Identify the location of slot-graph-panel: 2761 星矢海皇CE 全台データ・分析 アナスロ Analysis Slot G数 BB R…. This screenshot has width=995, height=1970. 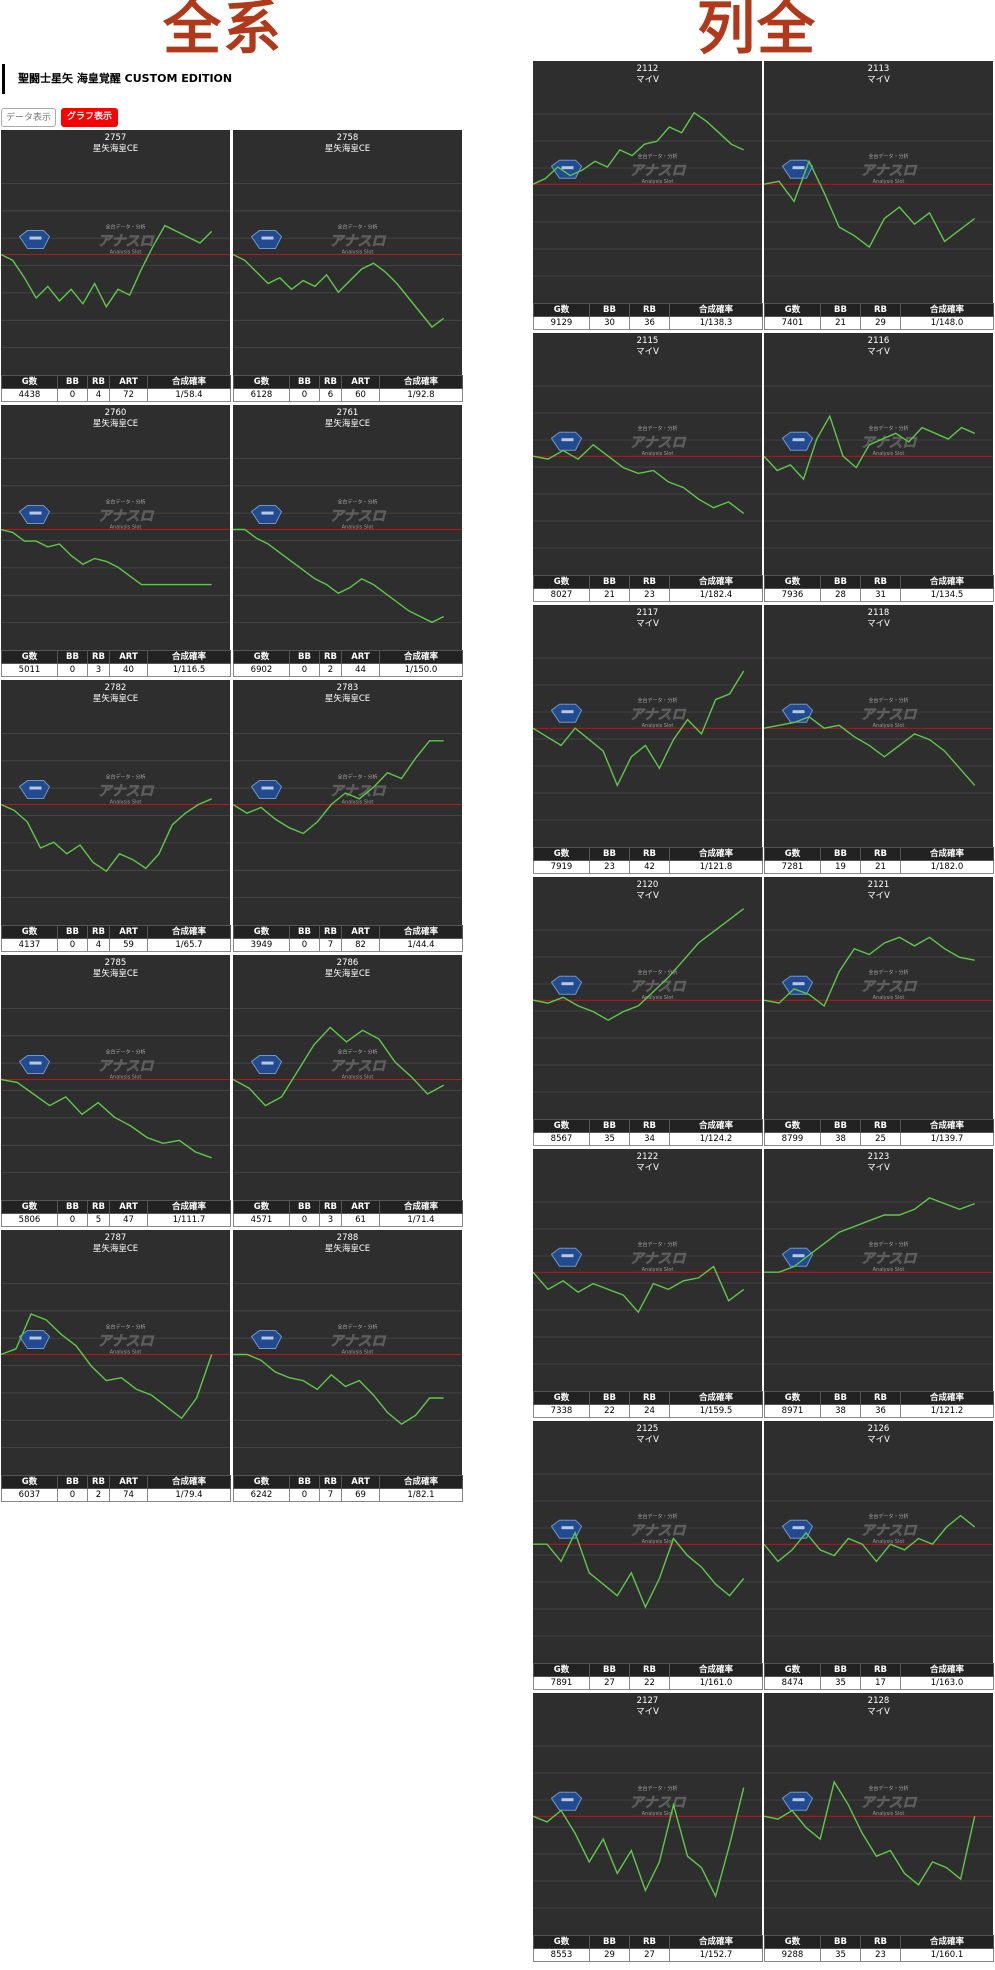
(348, 541).